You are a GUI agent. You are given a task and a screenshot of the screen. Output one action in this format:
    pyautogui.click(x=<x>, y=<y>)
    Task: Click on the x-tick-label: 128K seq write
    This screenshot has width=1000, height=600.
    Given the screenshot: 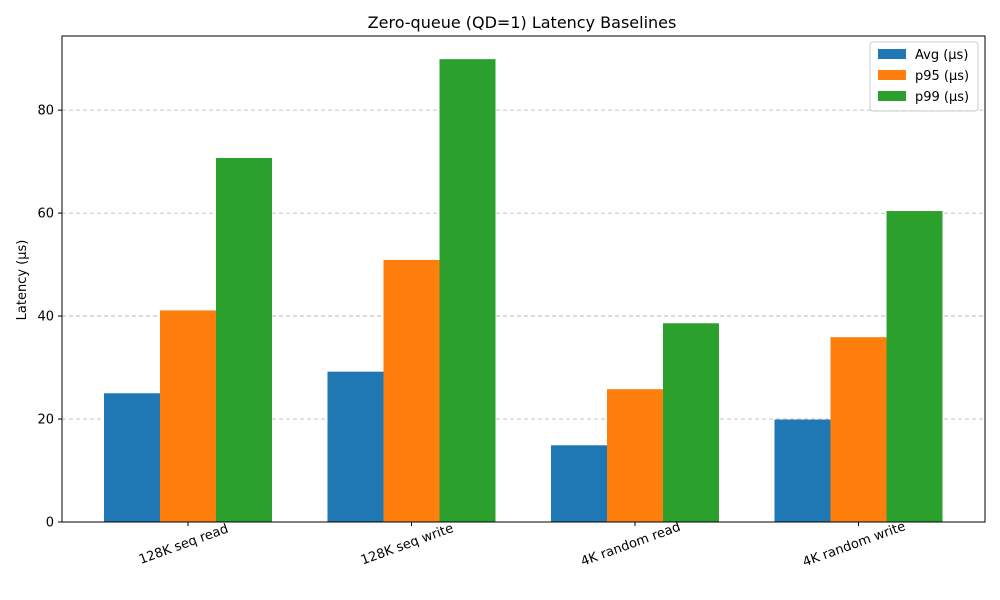 What is the action you would take?
    pyautogui.click(x=407, y=544)
    